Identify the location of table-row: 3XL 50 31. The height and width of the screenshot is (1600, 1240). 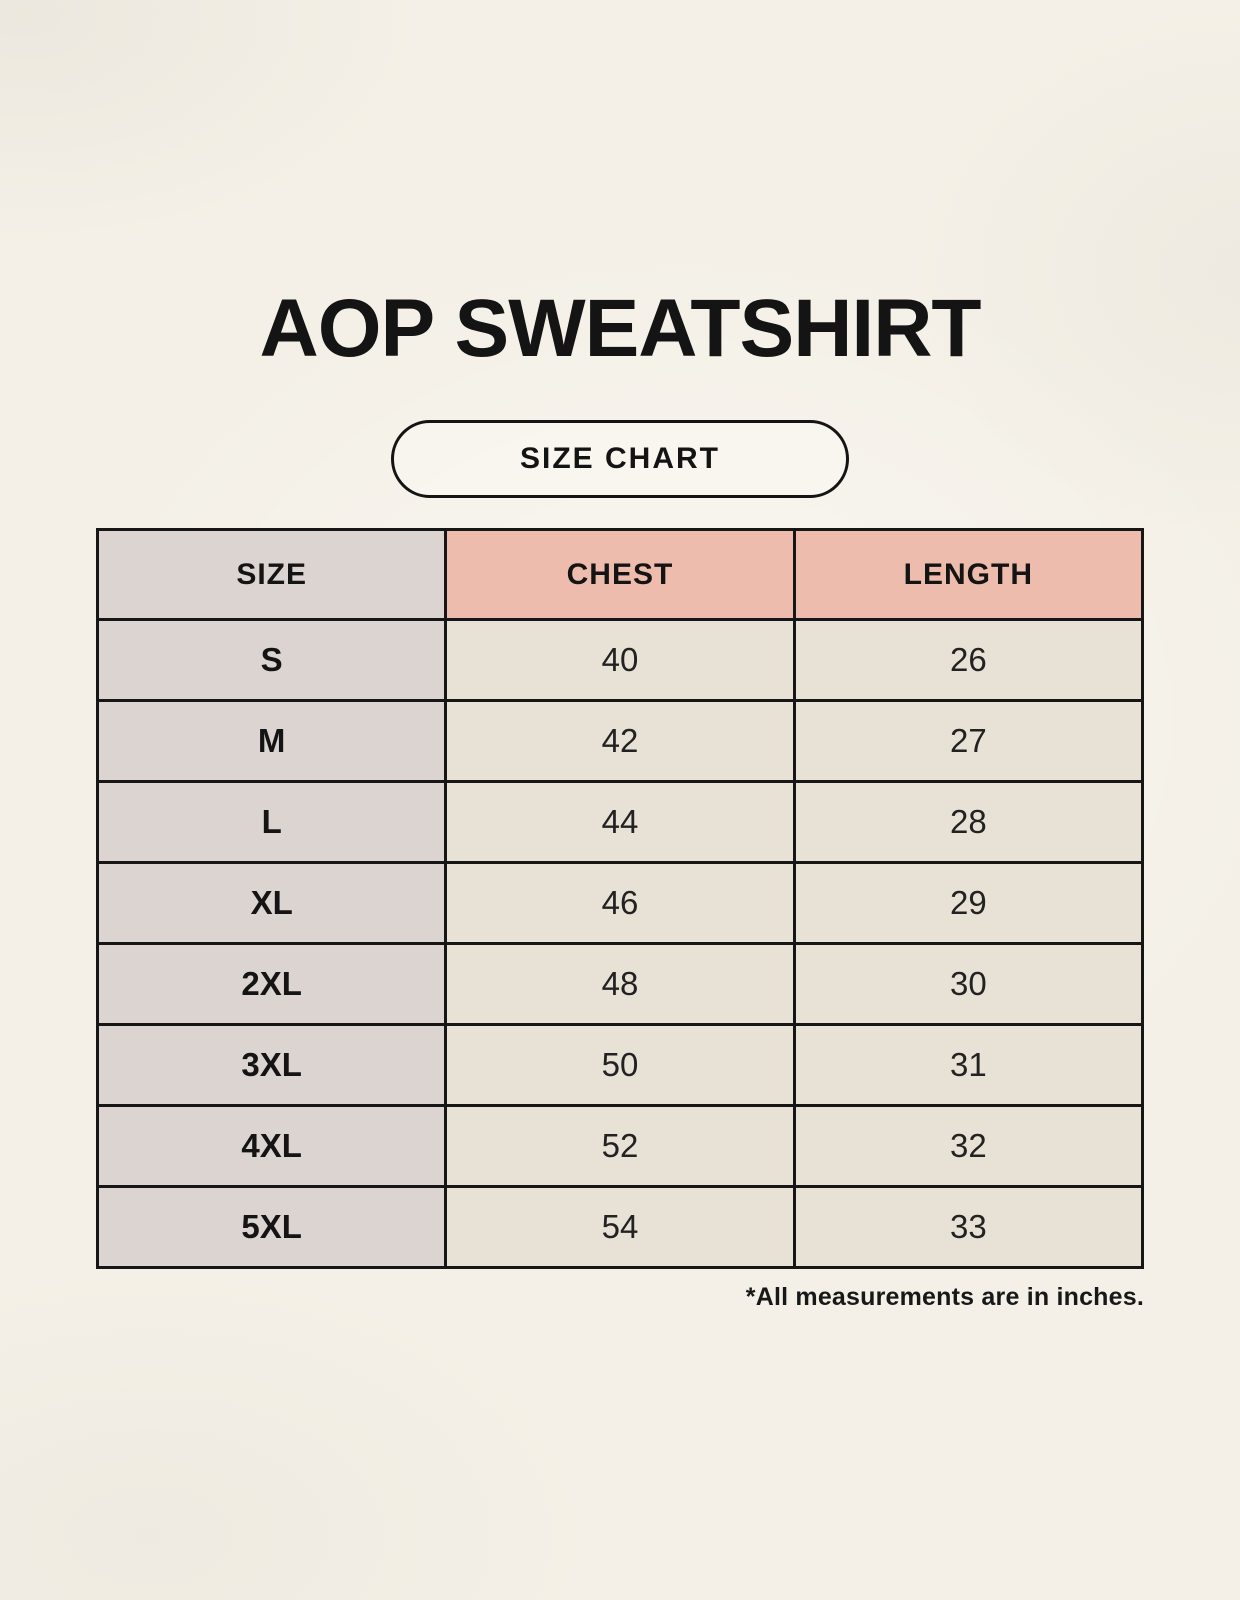
(620, 1065).